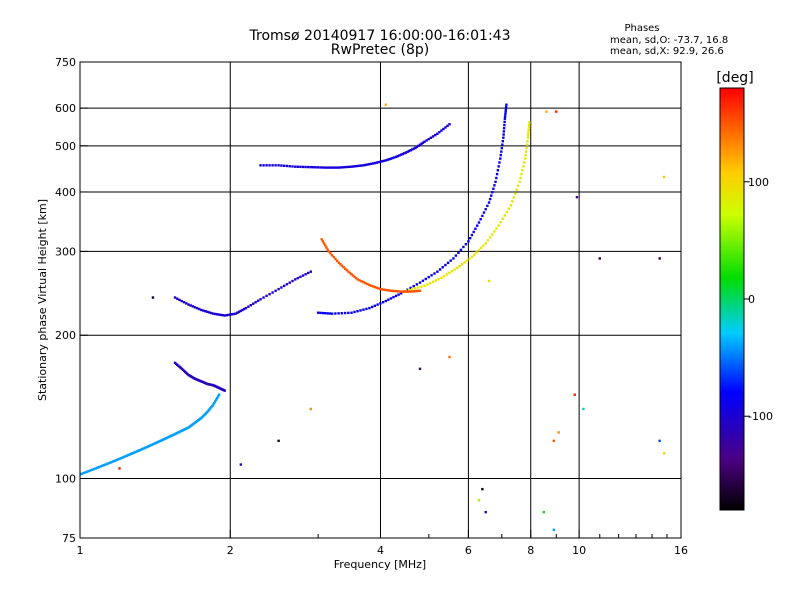  I want to click on chart-subtitle: RwPretec (8p), so click(380, 50).